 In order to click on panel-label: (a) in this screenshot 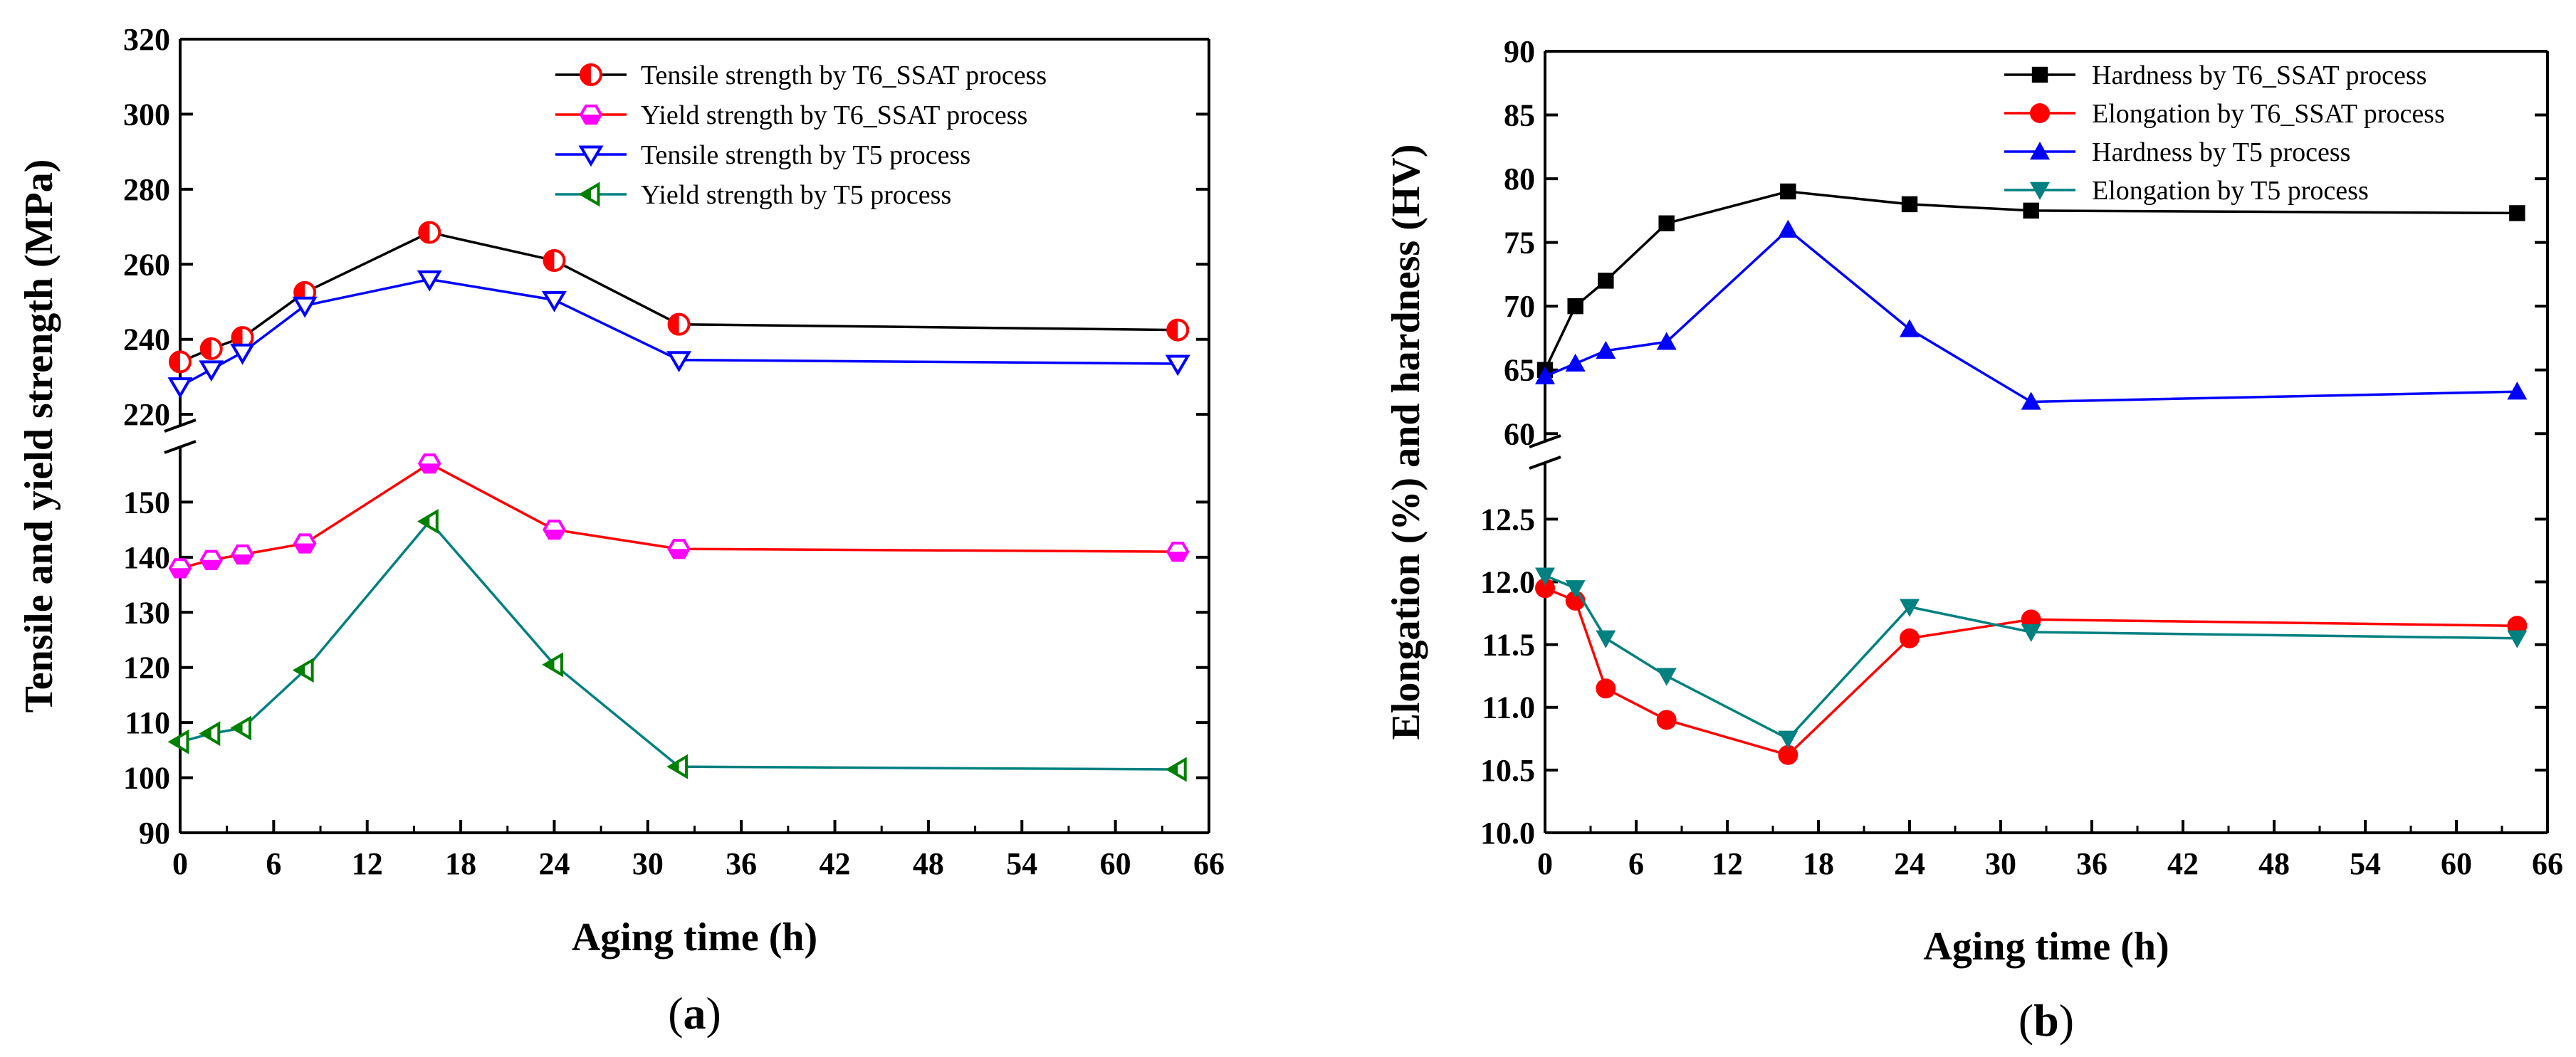, I will do `click(694, 1013)`.